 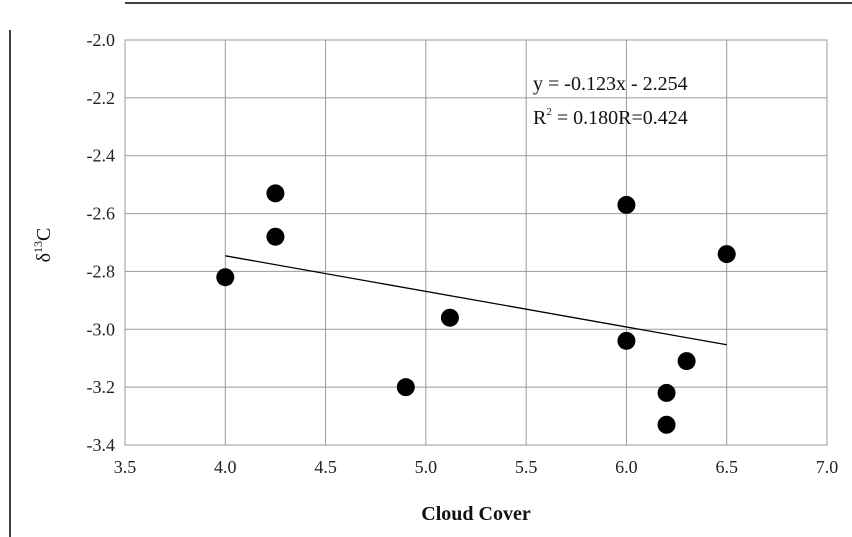 I want to click on x-tick-label: 6.5, so click(x=726, y=467).